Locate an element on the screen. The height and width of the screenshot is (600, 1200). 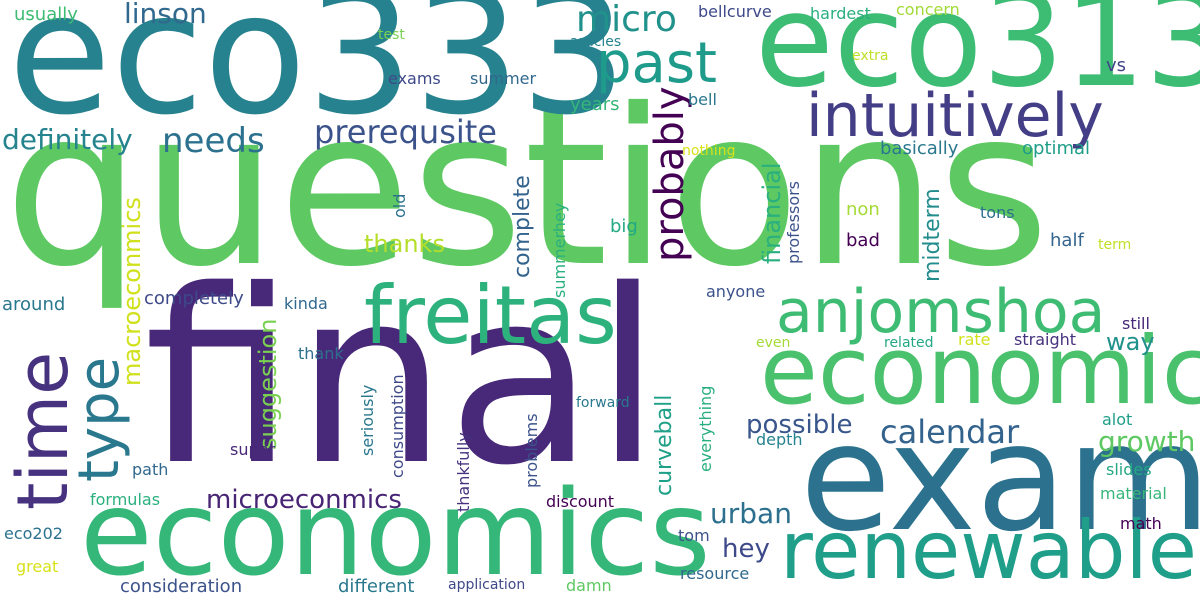
word-half: half is located at coordinates (1067, 240).